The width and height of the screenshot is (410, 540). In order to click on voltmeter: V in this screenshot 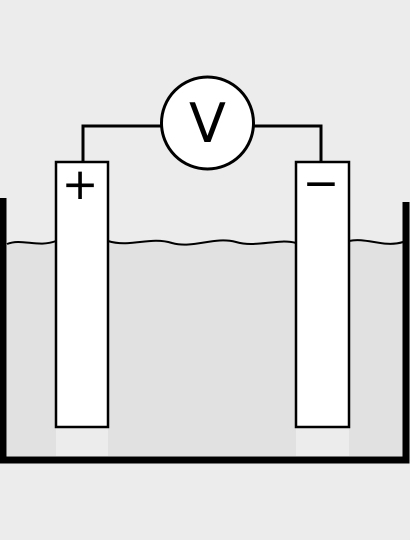, I will do `click(207, 123)`.